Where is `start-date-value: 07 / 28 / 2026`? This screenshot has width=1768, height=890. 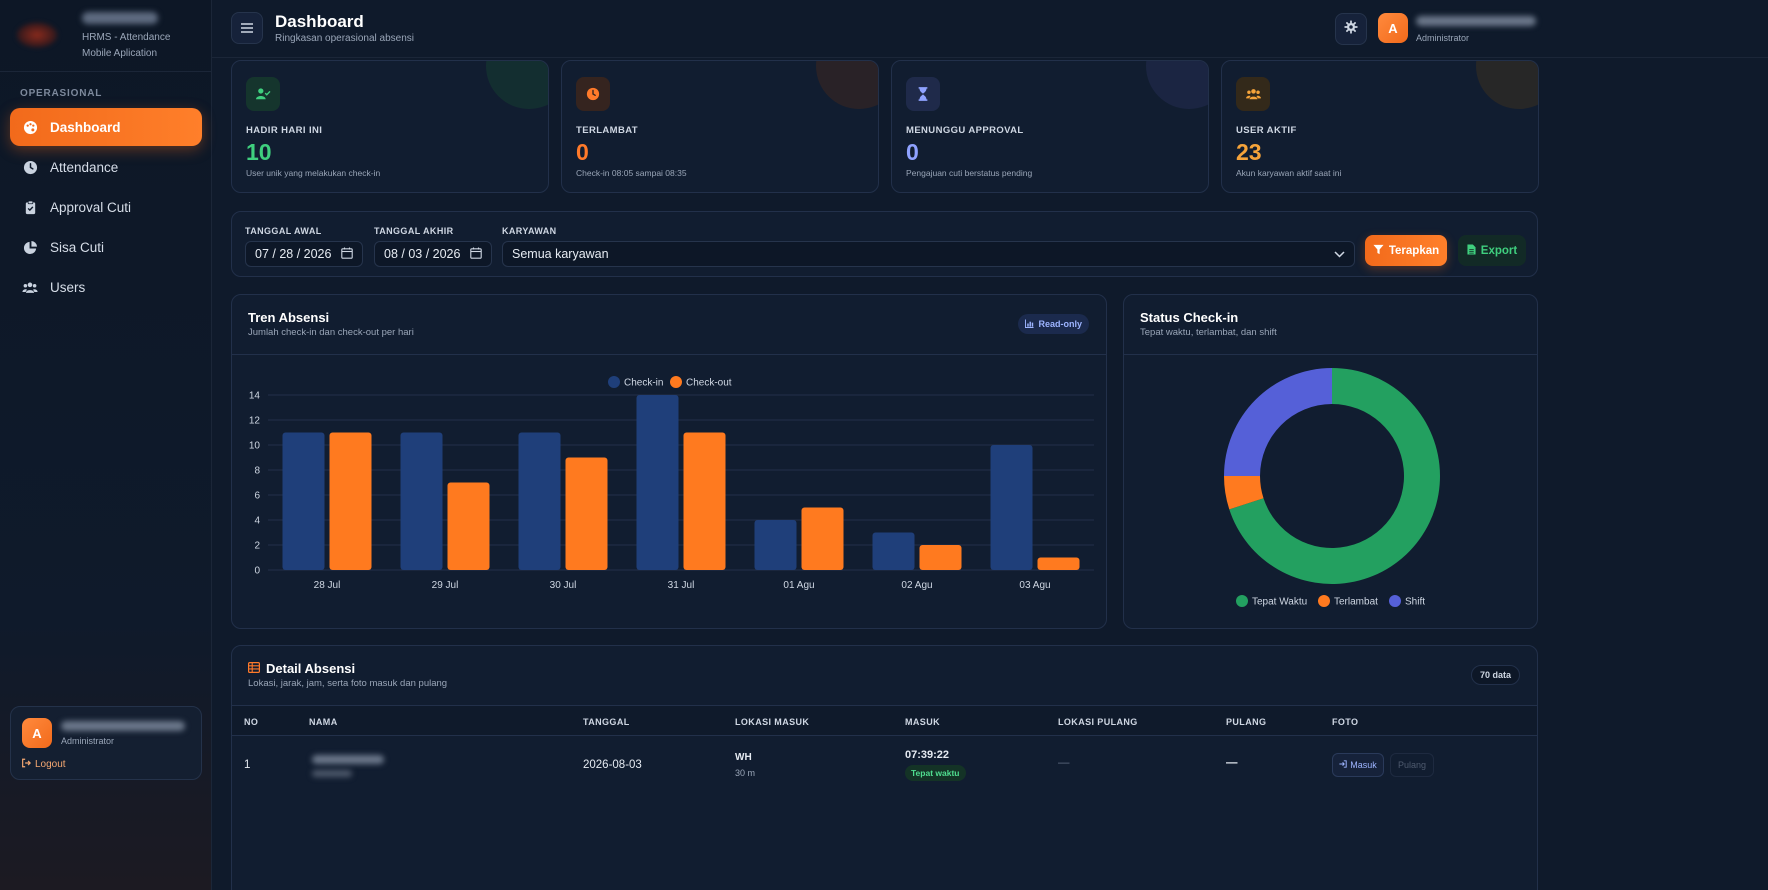
start-date-value: 07 / 28 / 2026 is located at coordinates (293, 254).